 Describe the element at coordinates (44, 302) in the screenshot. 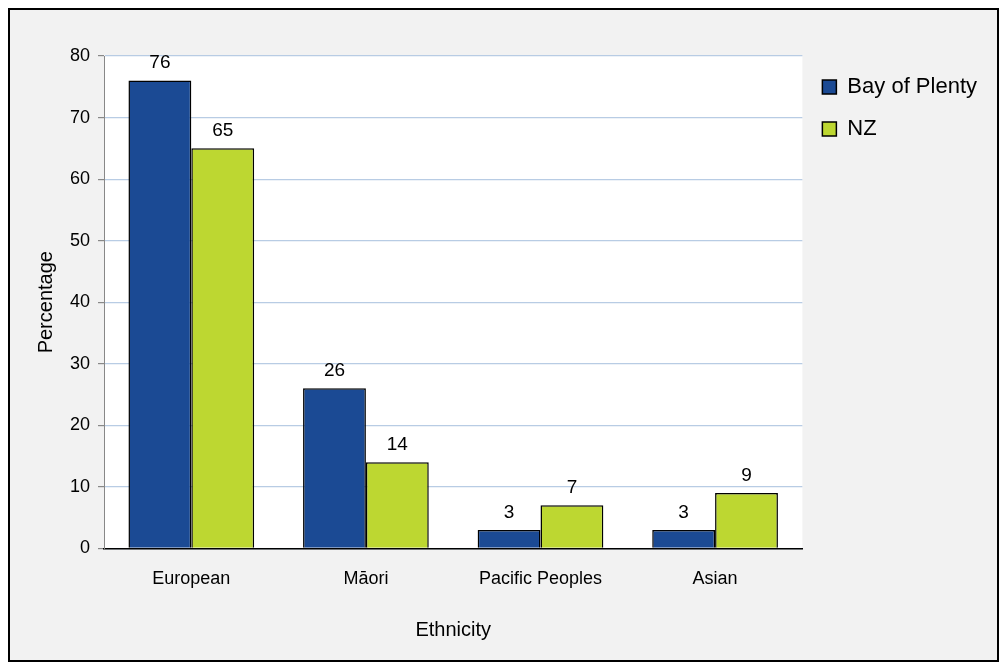

I see `y-axis-title: Percentage` at that location.